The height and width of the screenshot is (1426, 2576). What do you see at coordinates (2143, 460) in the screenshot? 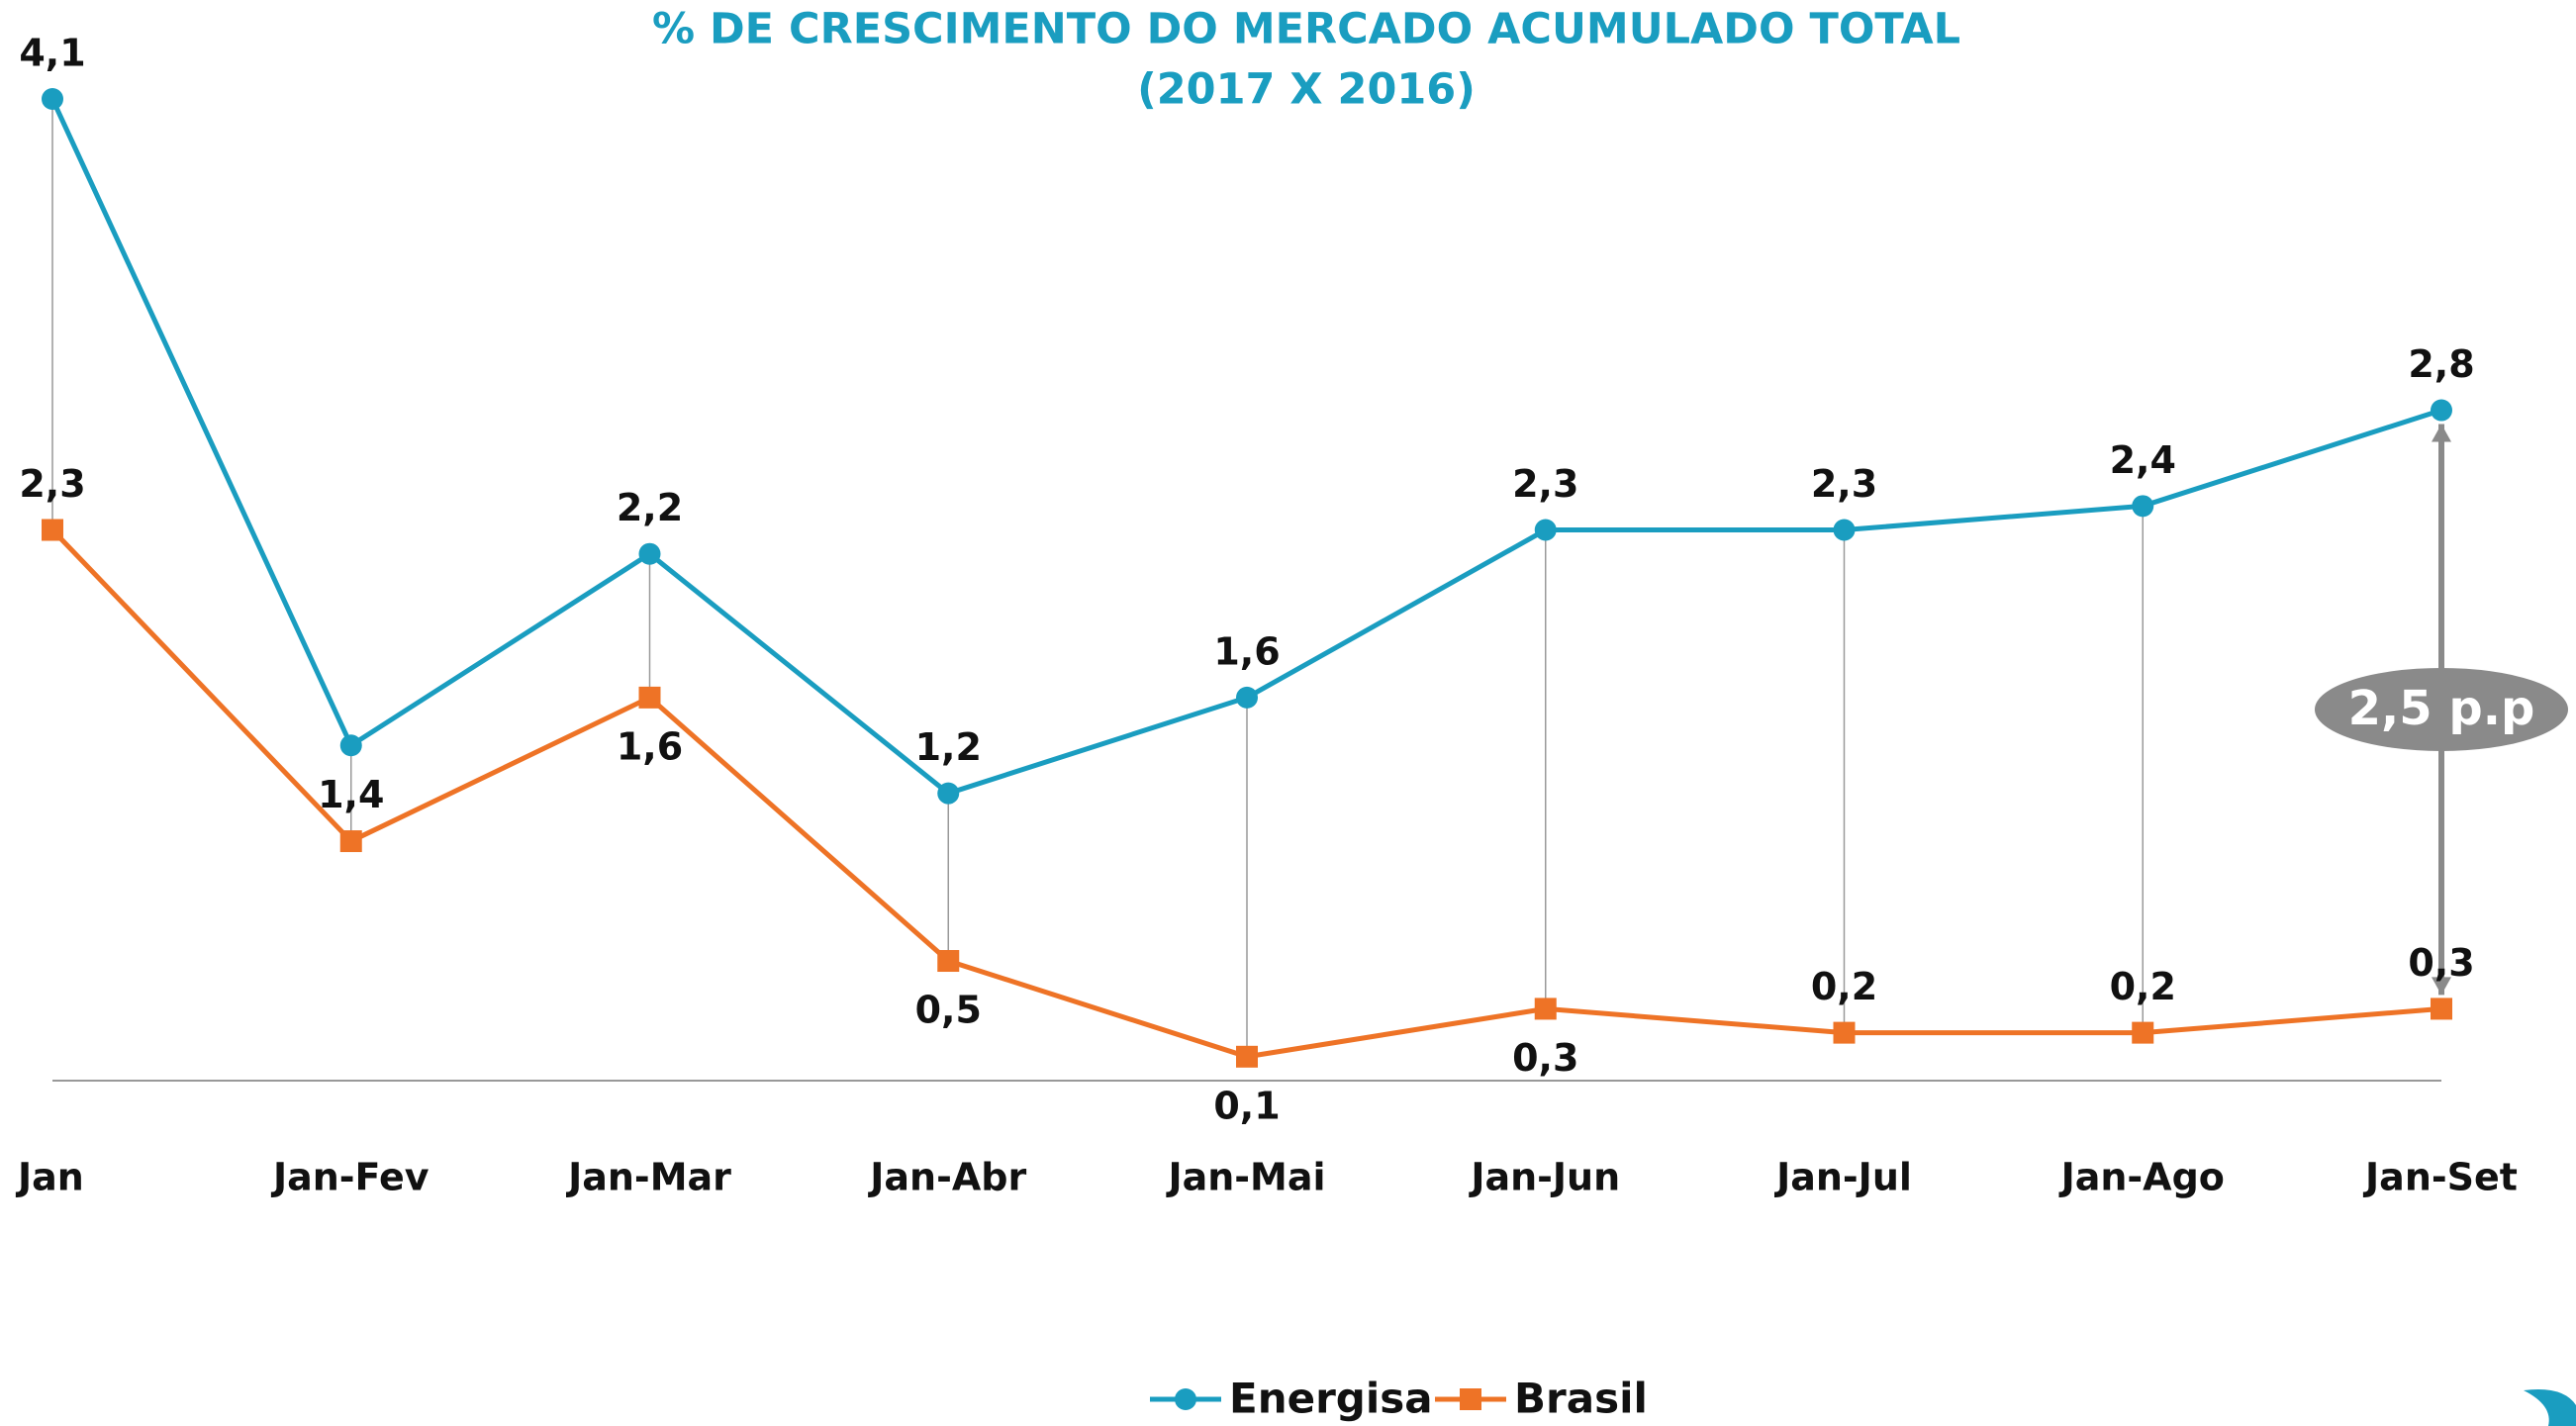
I see `data-label: 2,4` at bounding box center [2143, 460].